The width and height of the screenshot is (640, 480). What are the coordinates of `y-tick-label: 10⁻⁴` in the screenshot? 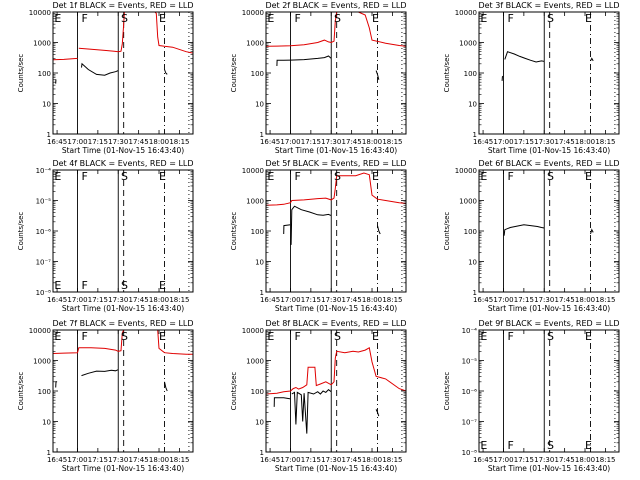 It's located at (44, 171).